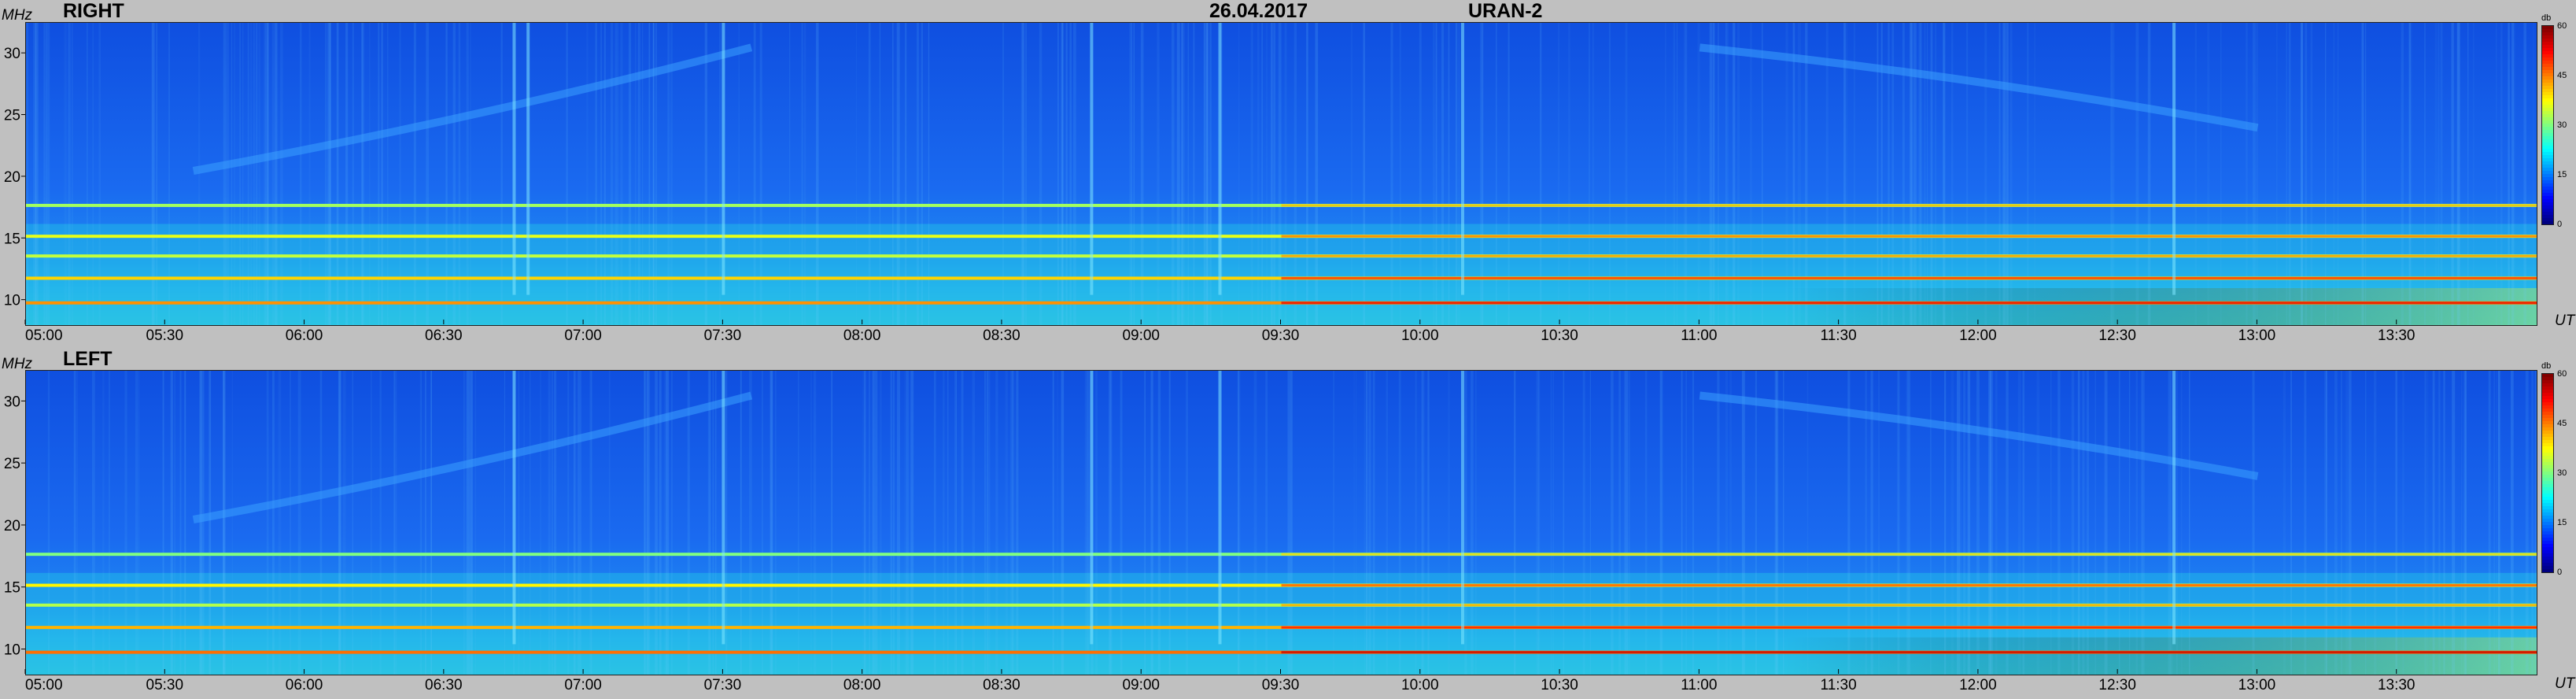 The width and height of the screenshot is (2576, 699). Describe the element at coordinates (1505, 11) in the screenshot. I see `station-label: URAN-2` at that location.